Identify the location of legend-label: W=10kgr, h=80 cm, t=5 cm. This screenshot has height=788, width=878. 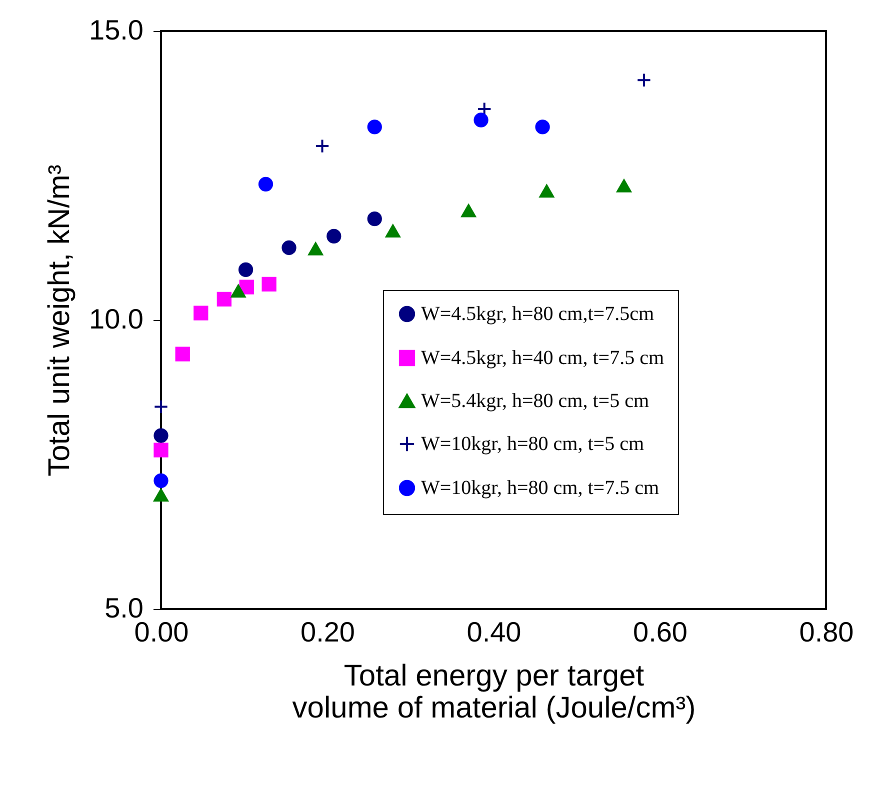
(532, 444).